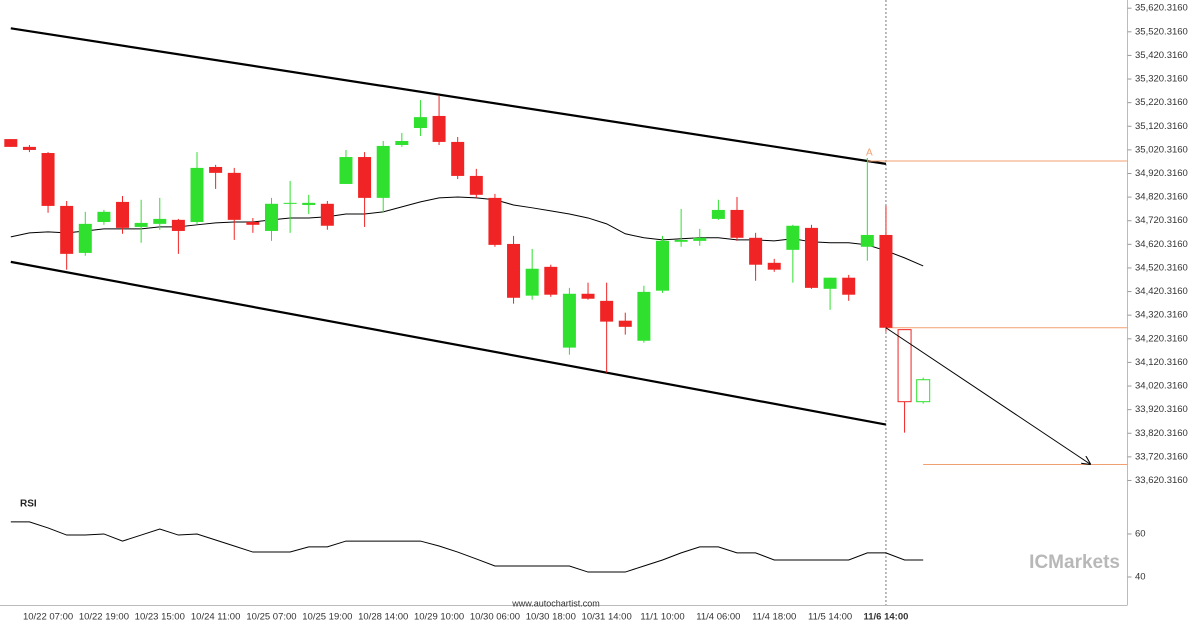 This screenshot has height=630, width=1200. What do you see at coordinates (1161, 267) in the screenshot?
I see `y-tick-label: 34,520.3160` at bounding box center [1161, 267].